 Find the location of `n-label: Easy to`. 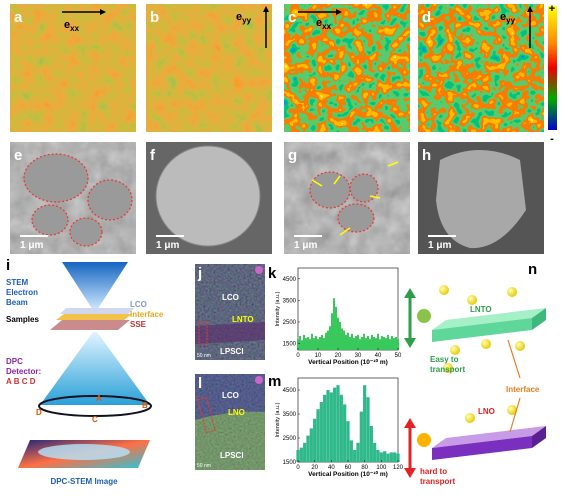

n-label: Easy to is located at coordinates (444, 359).